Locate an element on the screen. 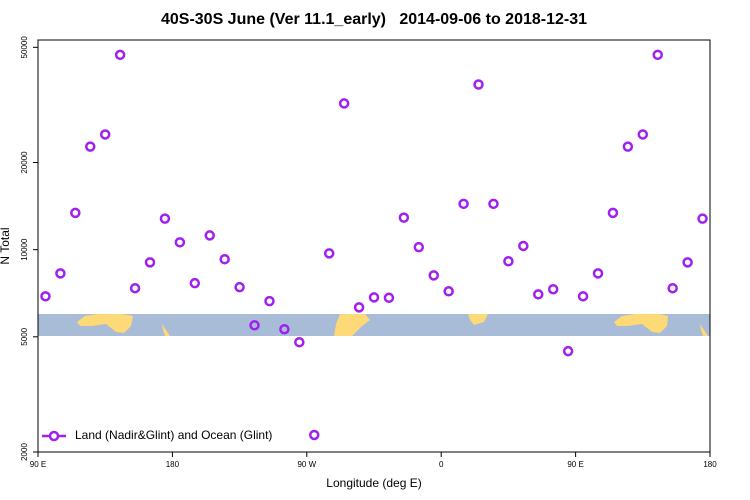 The width and height of the screenshot is (750, 500). legend-label: Land (Nadir&Glint) and Ocean (Glint) is located at coordinates (173, 435).